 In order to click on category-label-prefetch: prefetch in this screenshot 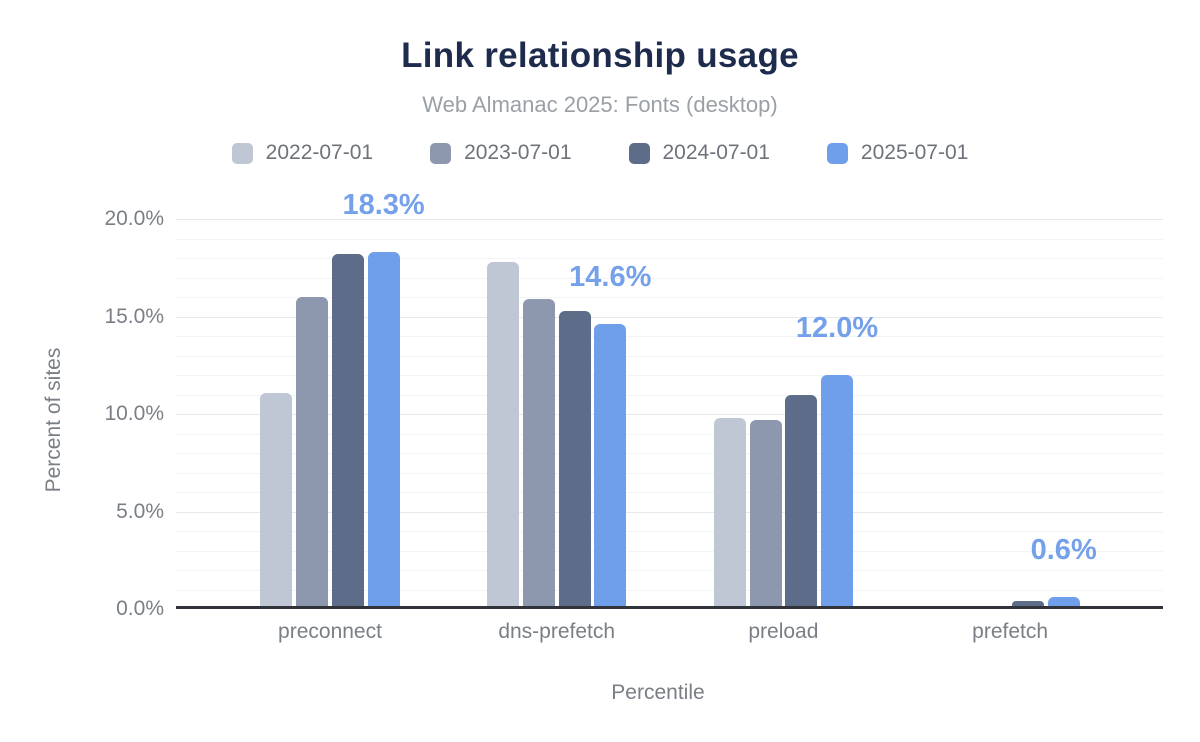, I will do `click(1010, 631)`.